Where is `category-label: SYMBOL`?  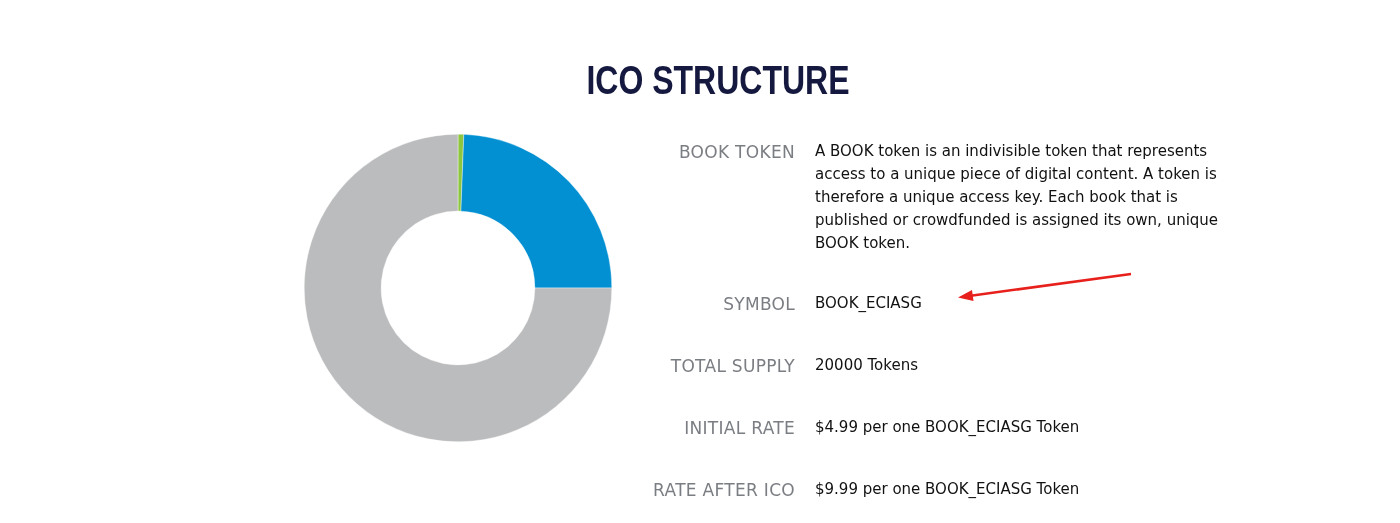 category-label: SYMBOL is located at coordinates (758, 304).